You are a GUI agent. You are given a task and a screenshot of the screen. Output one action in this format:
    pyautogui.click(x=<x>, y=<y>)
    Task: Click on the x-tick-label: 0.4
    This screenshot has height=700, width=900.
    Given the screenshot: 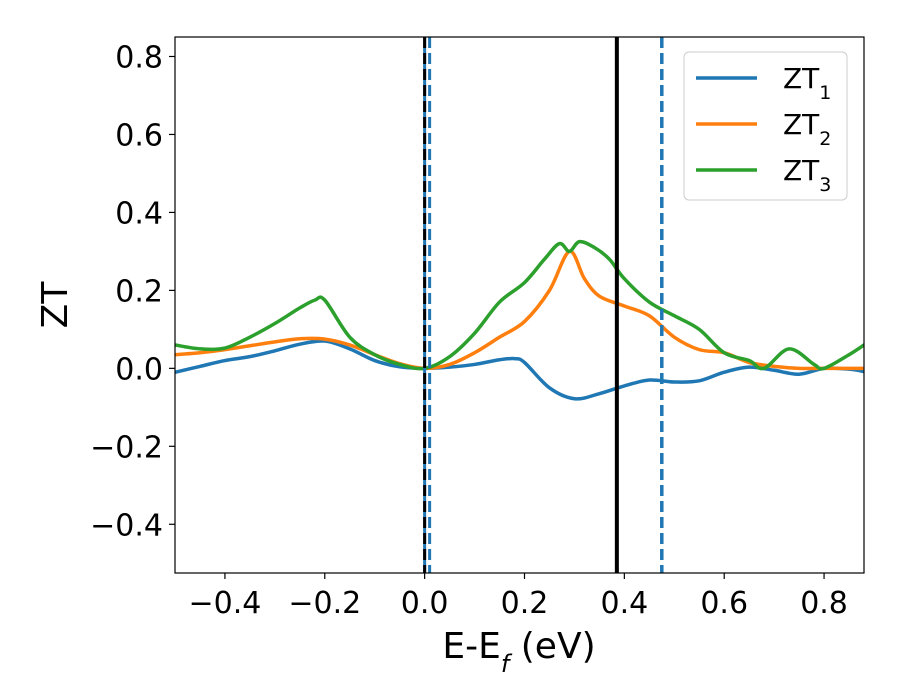 What is the action you would take?
    pyautogui.click(x=624, y=603)
    